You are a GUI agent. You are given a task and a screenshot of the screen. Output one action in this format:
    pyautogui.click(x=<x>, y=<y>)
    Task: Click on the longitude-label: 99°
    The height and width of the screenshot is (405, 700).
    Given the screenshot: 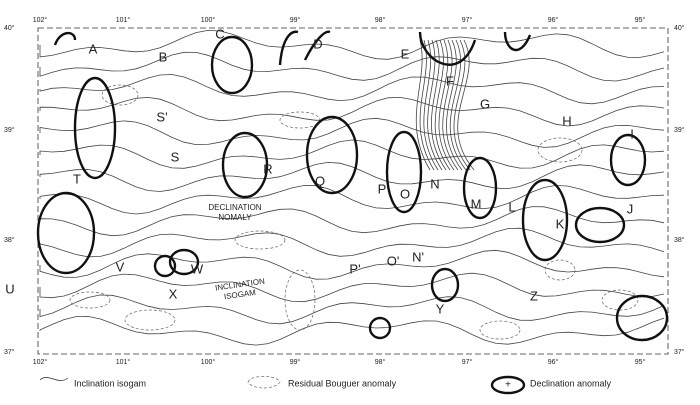 What is the action you would take?
    pyautogui.click(x=295, y=362)
    